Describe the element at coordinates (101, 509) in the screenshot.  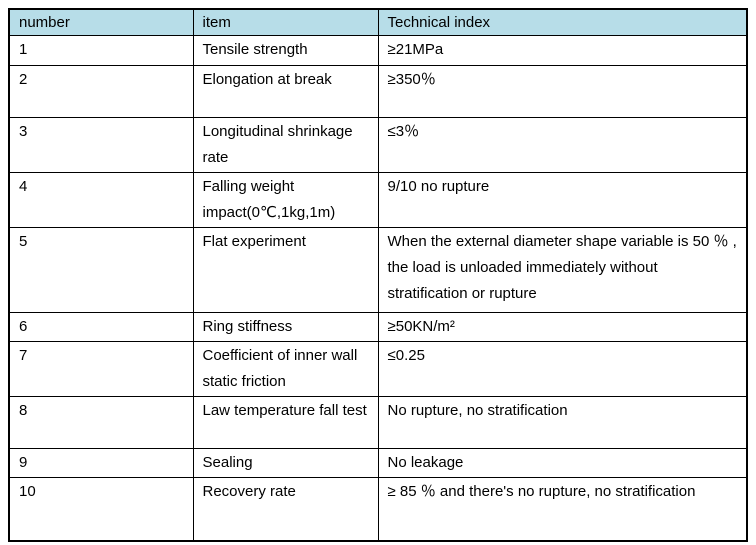
I see `table-cell-number: 10` at that location.